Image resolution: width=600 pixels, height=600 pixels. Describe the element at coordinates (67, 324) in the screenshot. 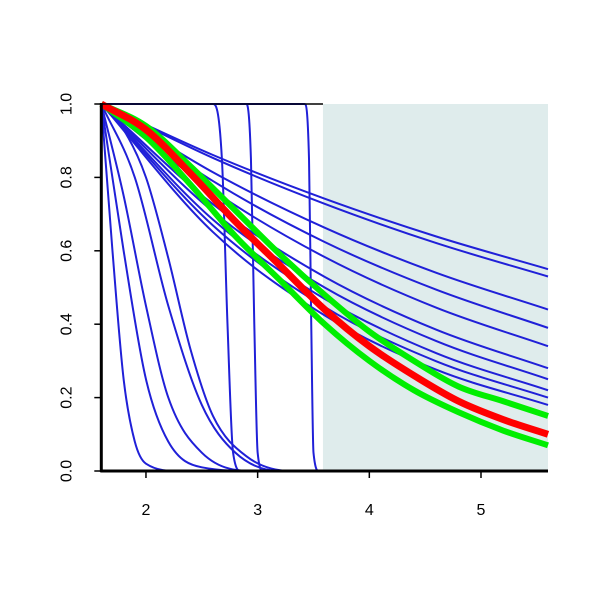

I see `y-tick-label: 0.4` at that location.